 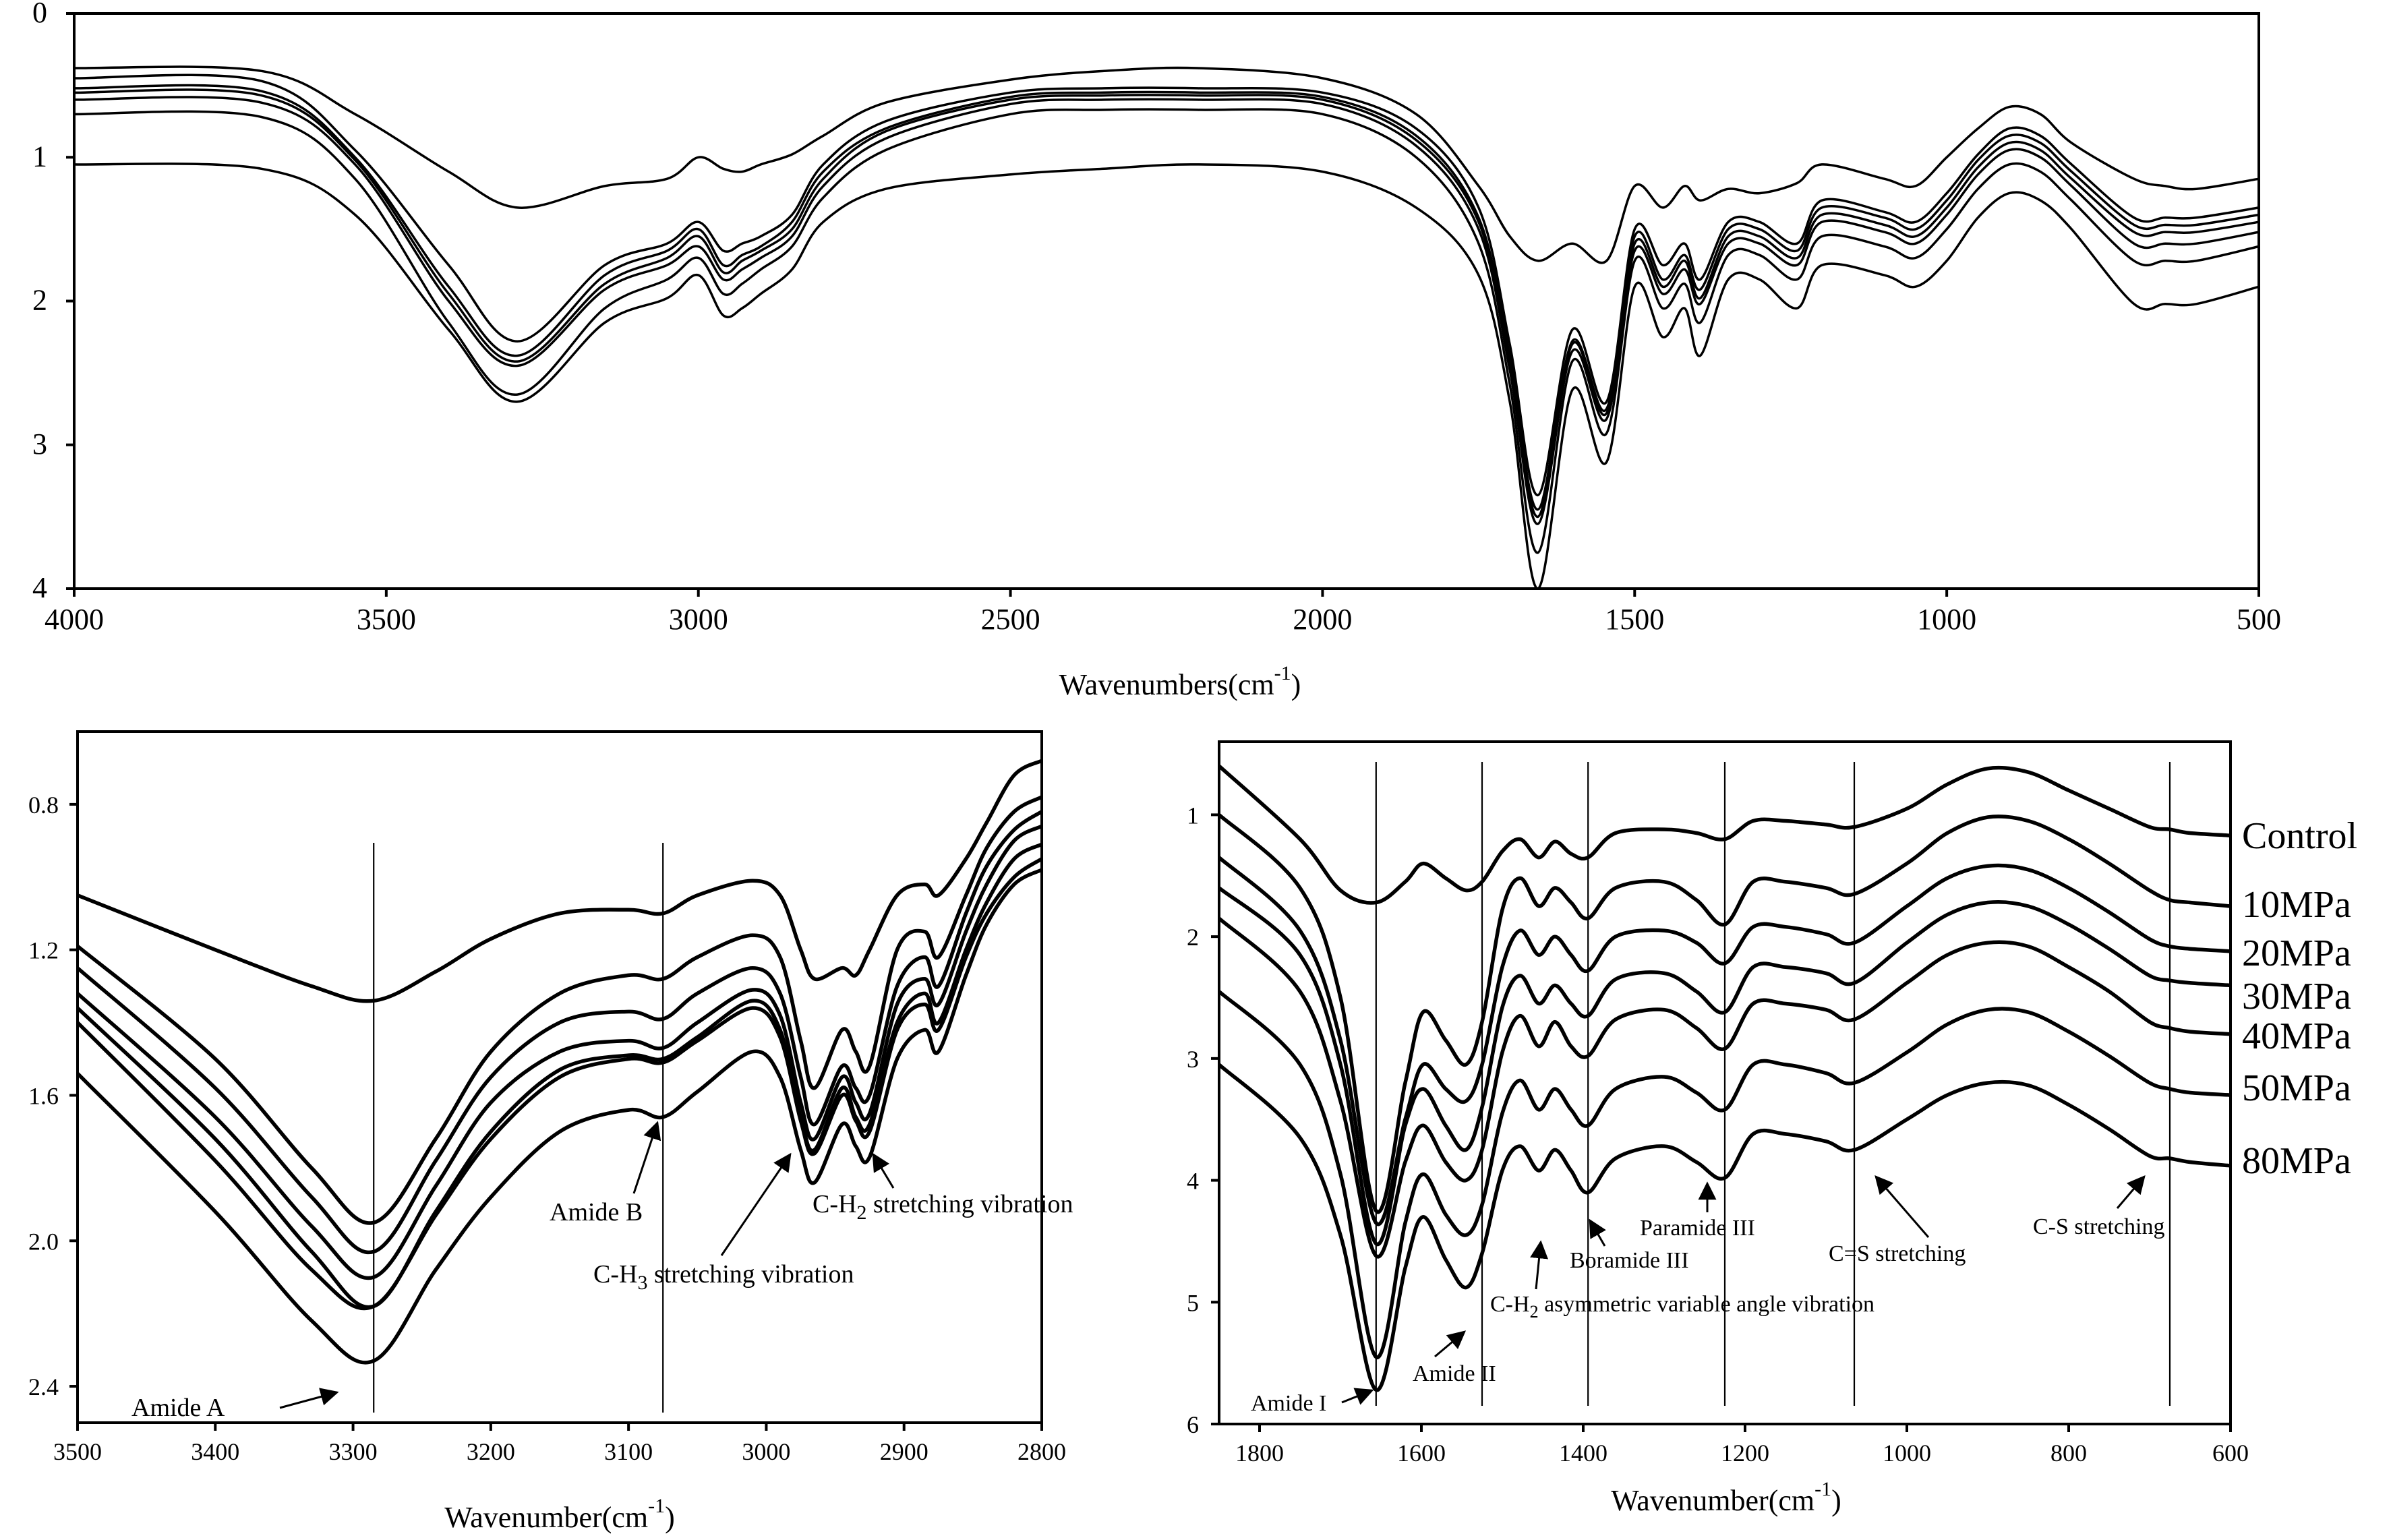 I want to click on arrow-amide-ii, so click(x=1451, y=1344).